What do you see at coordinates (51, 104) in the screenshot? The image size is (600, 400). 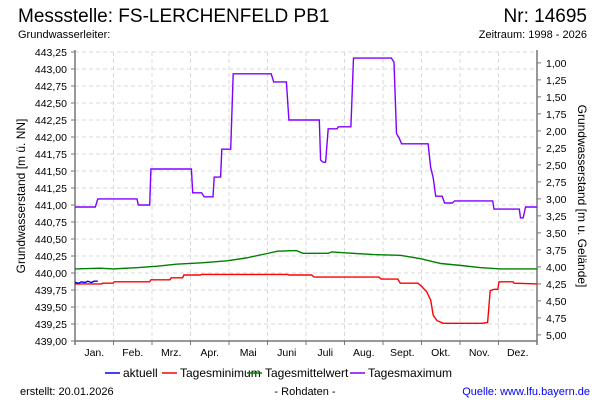 I see `y-tick-label: 442,50` at bounding box center [51, 104].